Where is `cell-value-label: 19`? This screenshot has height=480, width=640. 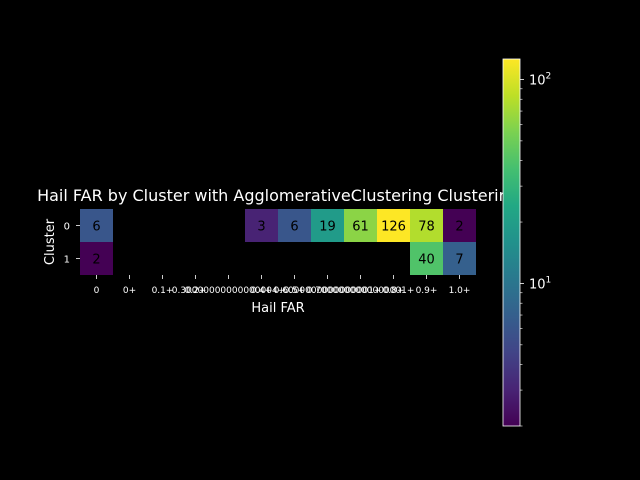 cell-value-label: 19 is located at coordinates (327, 227).